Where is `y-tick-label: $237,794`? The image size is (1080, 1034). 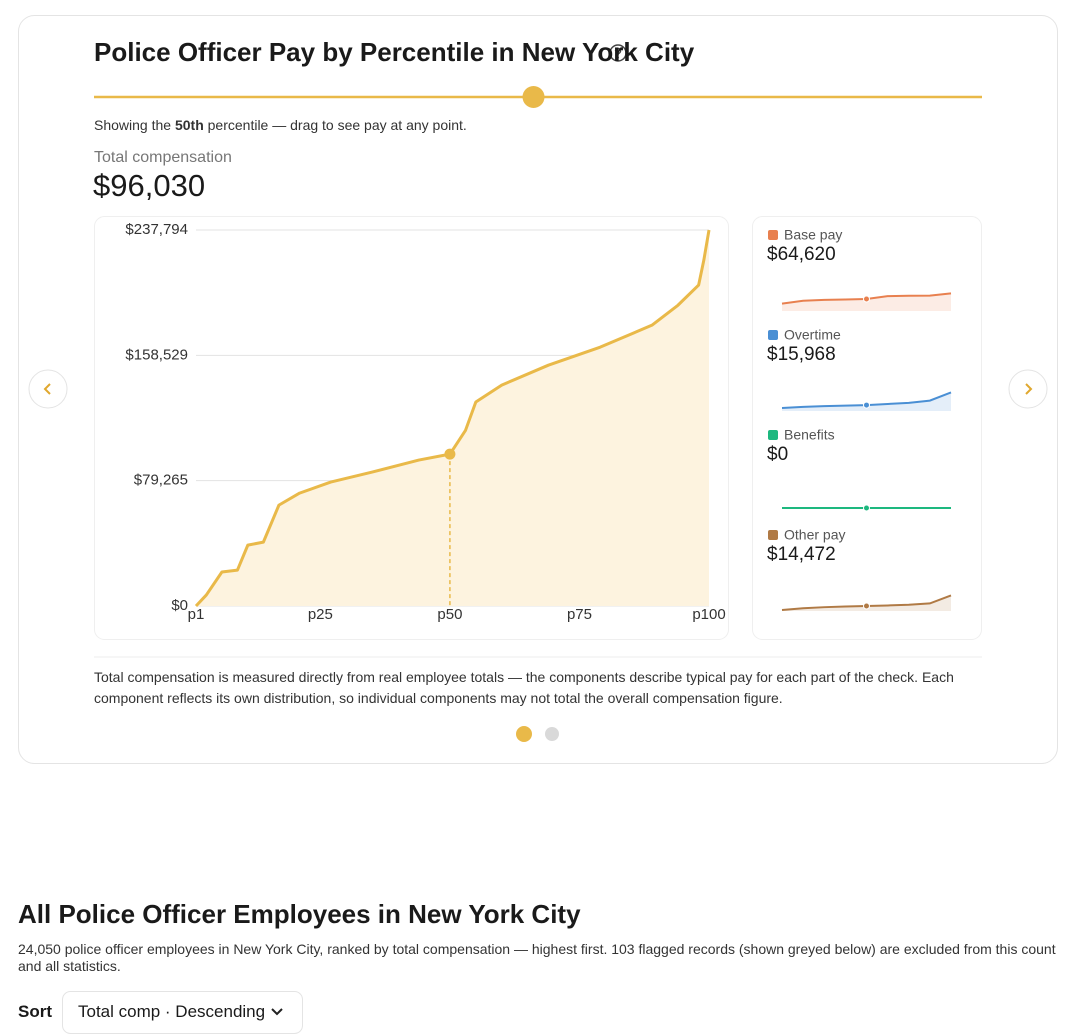 y-tick-label: $237,794 is located at coordinates (156, 229).